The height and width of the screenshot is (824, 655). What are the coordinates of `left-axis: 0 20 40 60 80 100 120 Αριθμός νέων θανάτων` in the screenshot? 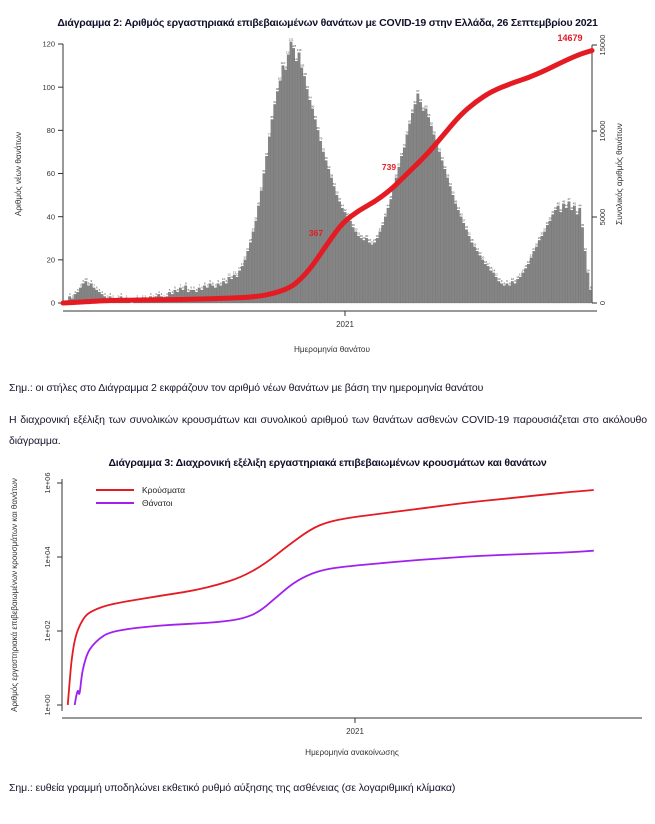 It's located at (39, 174).